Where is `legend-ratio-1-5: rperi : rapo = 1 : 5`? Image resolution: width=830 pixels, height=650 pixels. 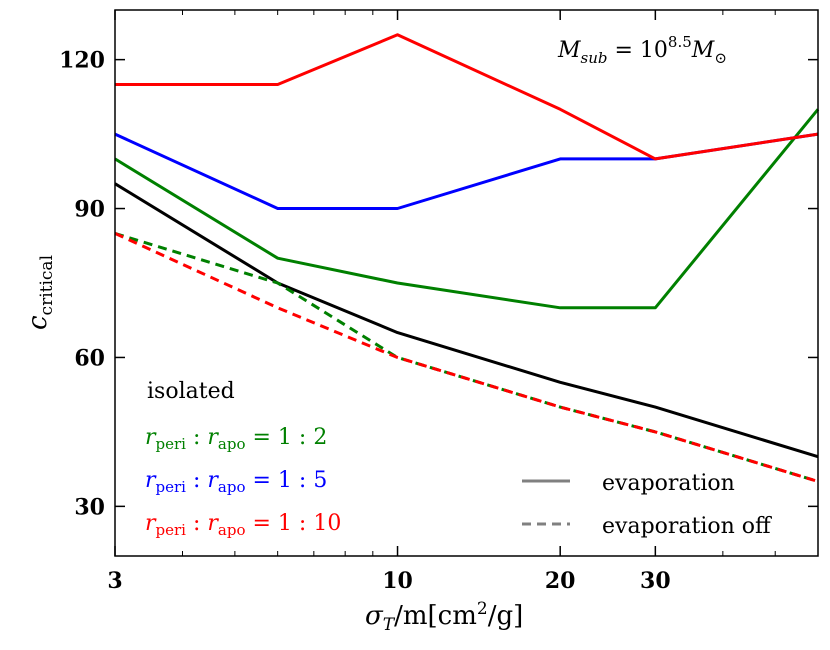
legend-ratio-1-5: rperi : rapo = 1 : 5 is located at coordinates (236, 482).